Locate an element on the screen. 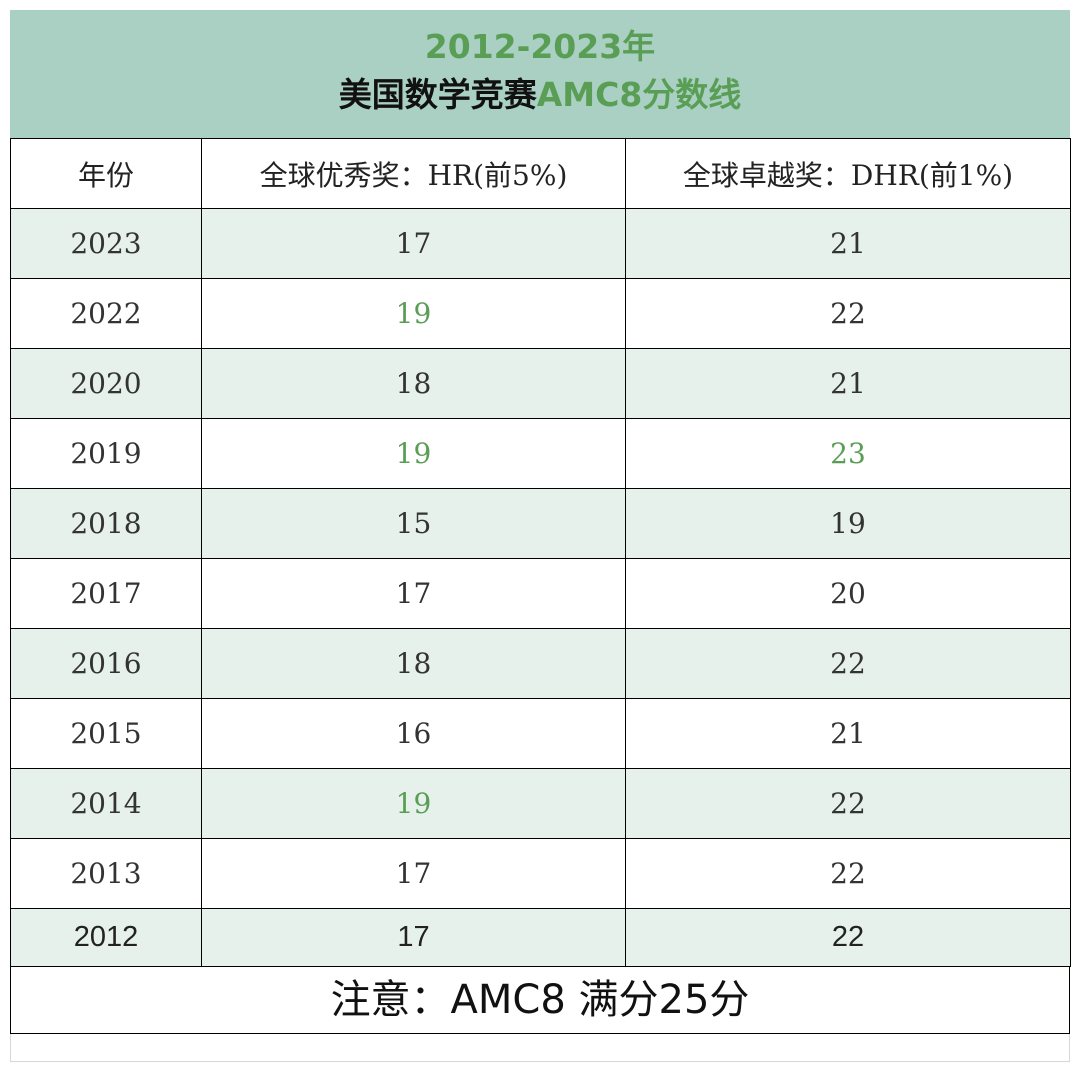 The height and width of the screenshot is (1081, 1080). header-hr: 全球优秀奖：HR(前5%) is located at coordinates (413, 173).